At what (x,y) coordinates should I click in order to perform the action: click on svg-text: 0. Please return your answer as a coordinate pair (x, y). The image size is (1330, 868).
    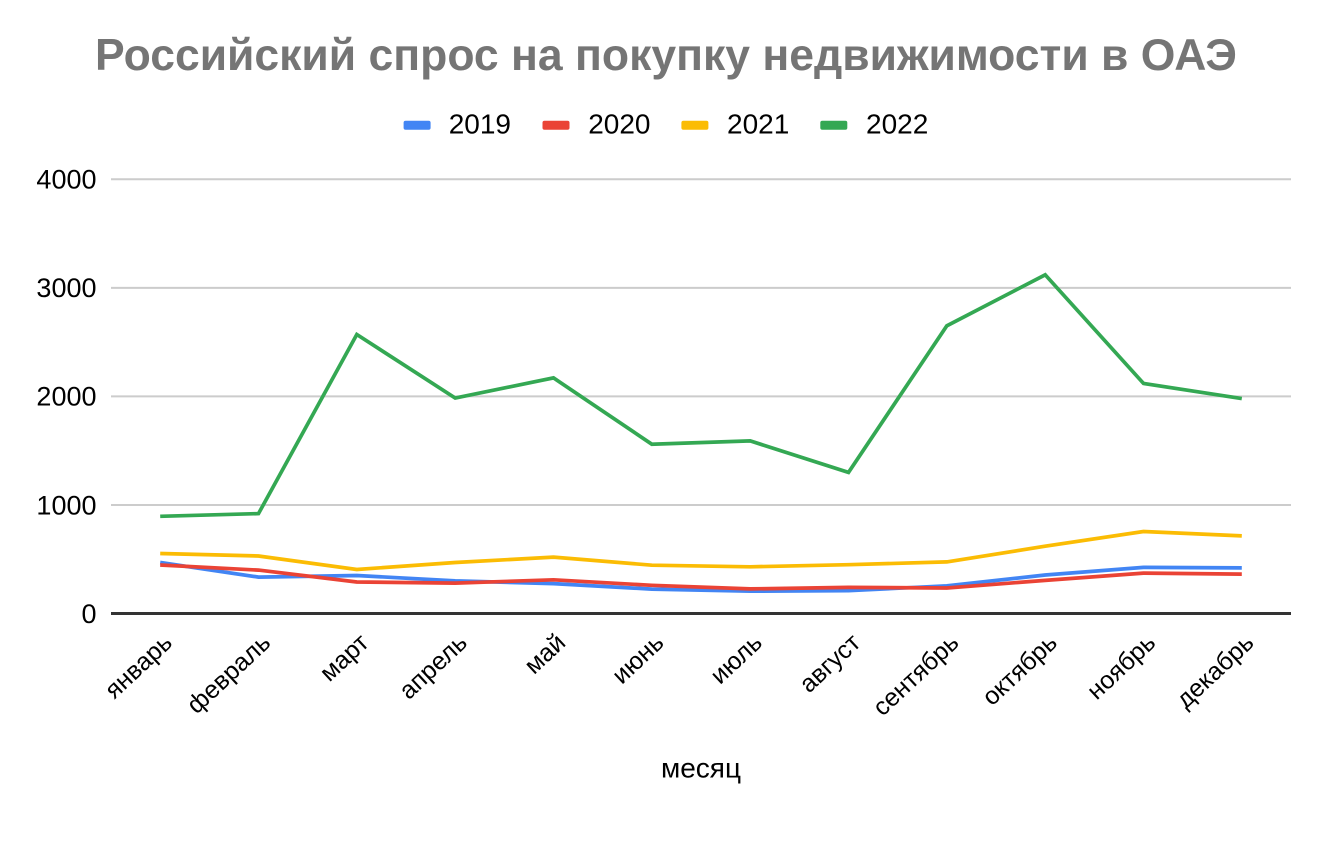
    Looking at the image, I should click on (88, 614).